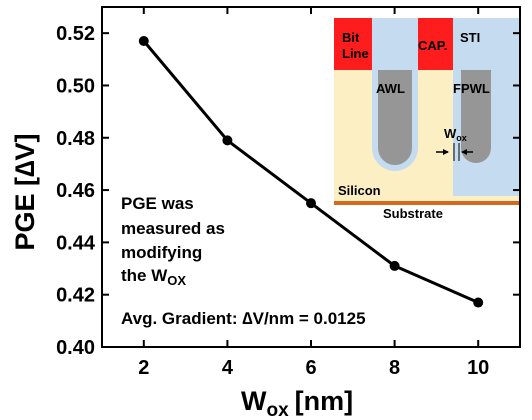 The height and width of the screenshot is (420, 532). I want to click on bit-line-label-top: Bit, so click(351, 37).